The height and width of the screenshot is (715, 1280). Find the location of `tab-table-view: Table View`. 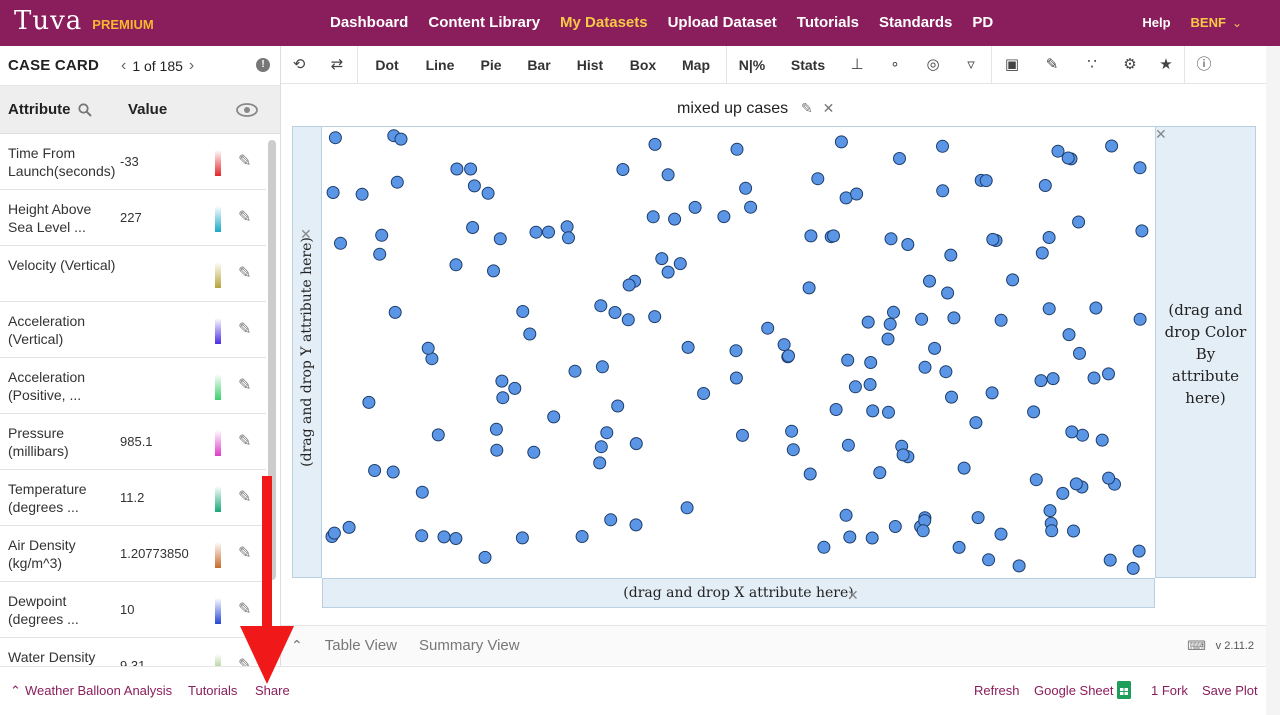

tab-table-view: Table View is located at coordinates (361, 645).